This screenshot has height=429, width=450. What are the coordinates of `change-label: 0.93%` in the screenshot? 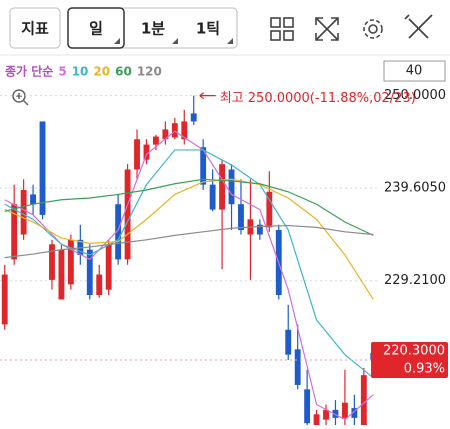 It's located at (424, 369).